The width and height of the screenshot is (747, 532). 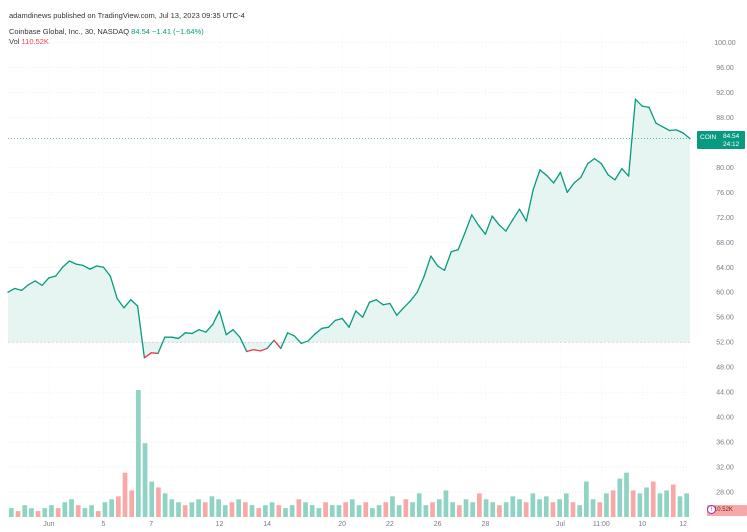 What do you see at coordinates (220, 524) in the screenshot?
I see `x-tick-label: 12` at bounding box center [220, 524].